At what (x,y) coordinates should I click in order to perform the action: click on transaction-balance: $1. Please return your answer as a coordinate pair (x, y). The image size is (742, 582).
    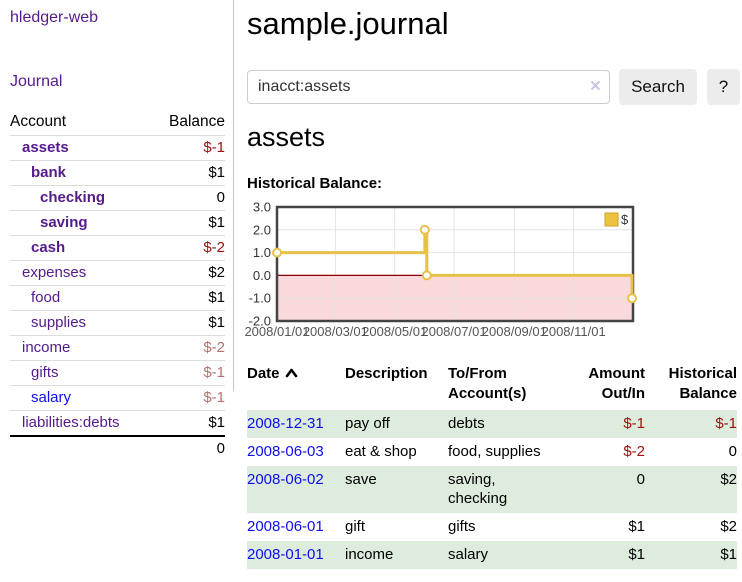
    Looking at the image, I should click on (728, 554).